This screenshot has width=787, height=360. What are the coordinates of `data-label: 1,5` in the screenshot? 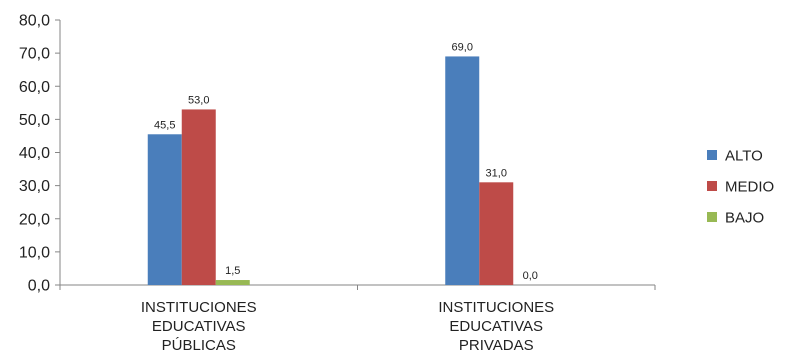 It's located at (232, 271).